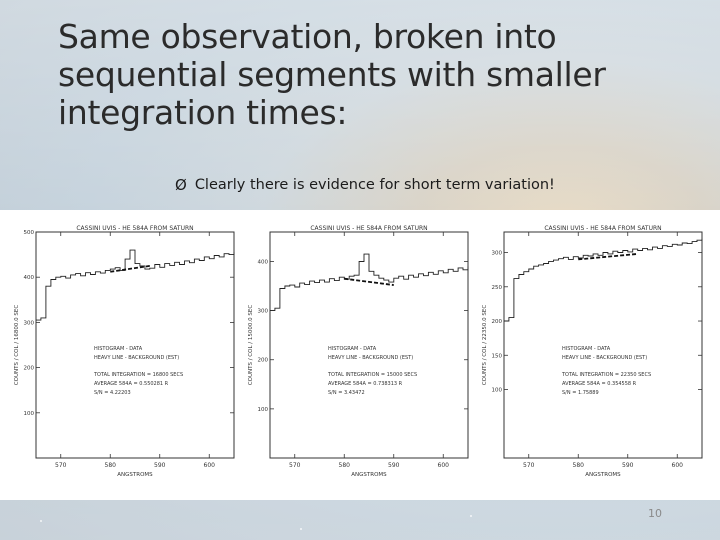 The height and width of the screenshot is (540, 720). Describe the element at coordinates (332, 74) in the screenshot. I see `title-line-2: sequential segments with smaller` at that location.